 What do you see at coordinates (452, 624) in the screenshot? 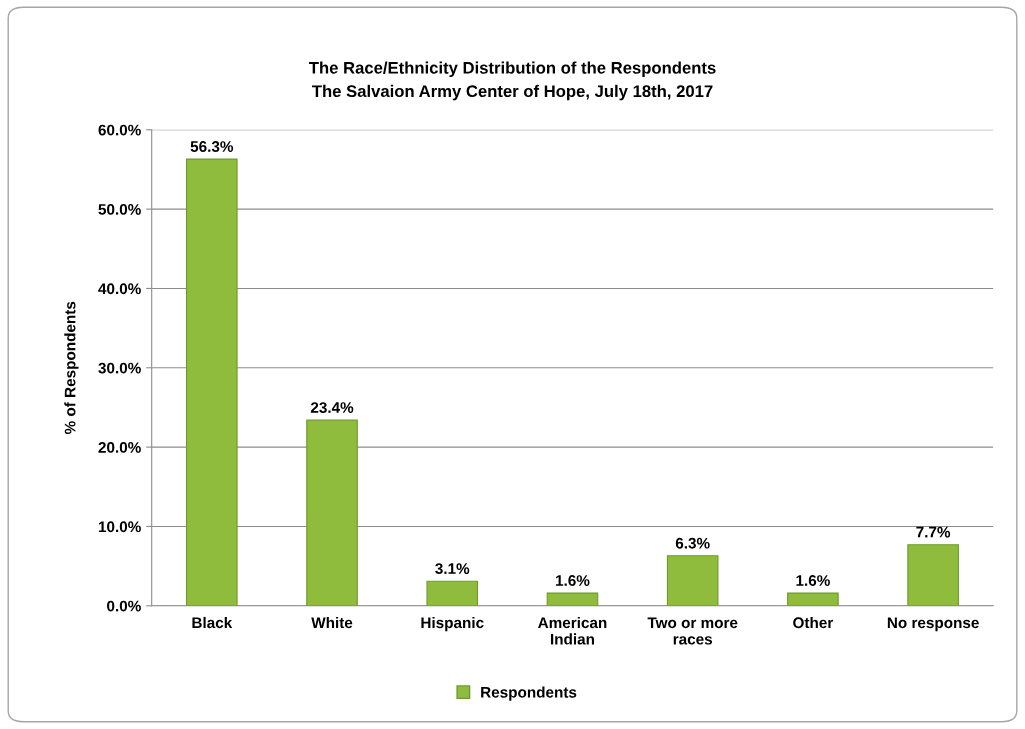
I see `x-tick-label: Hispanic` at bounding box center [452, 624].